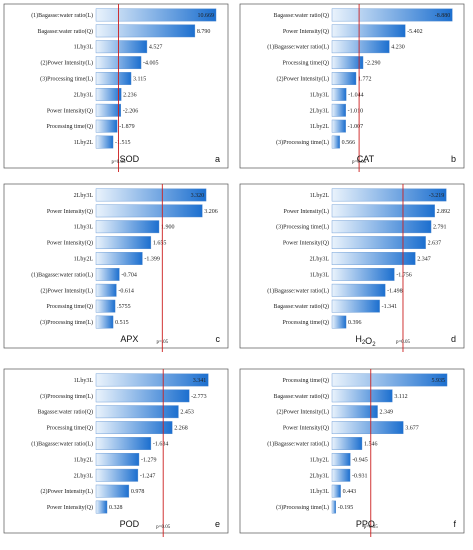  Describe the element at coordinates (151, 64) in the screenshot. I see `value-label: -4.005` at that location.